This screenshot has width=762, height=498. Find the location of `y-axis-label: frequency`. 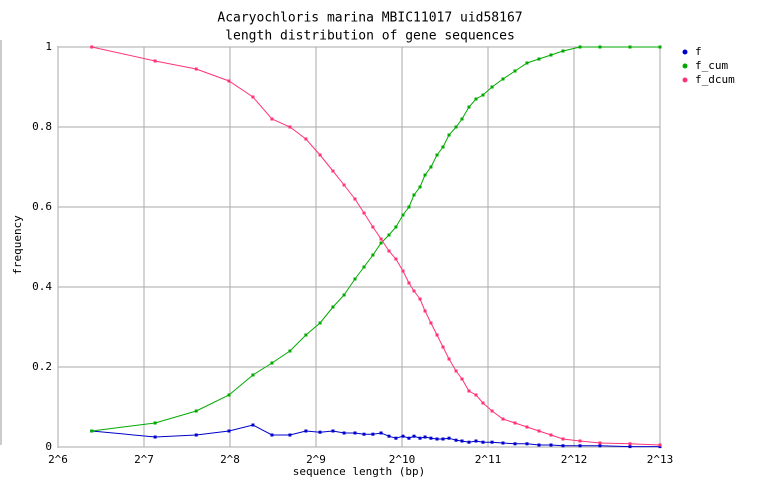

y-axis-label: frequency is located at coordinates (17, 245).